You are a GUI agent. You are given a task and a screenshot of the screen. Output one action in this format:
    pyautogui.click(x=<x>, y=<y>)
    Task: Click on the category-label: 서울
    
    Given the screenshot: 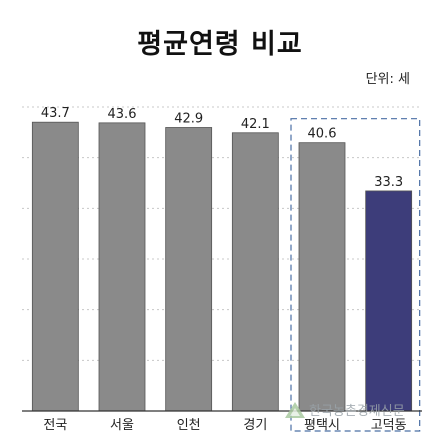 What is the action you would take?
    pyautogui.click(x=122, y=425)
    